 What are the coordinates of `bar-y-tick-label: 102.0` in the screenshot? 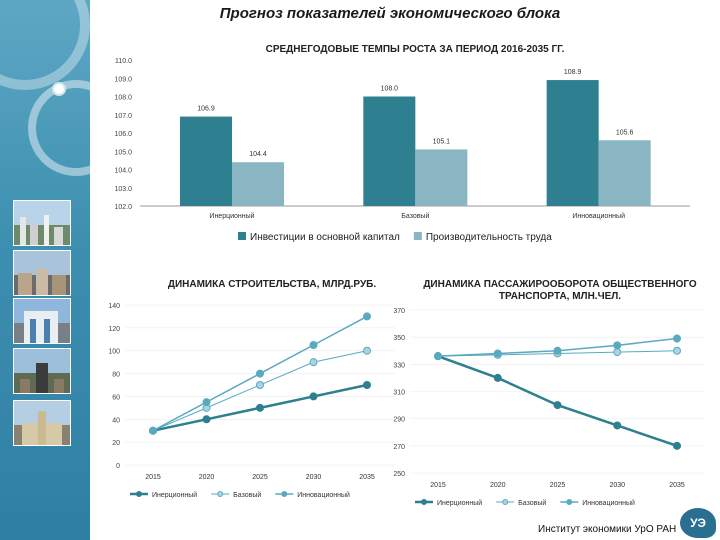 It's located at (123, 207).